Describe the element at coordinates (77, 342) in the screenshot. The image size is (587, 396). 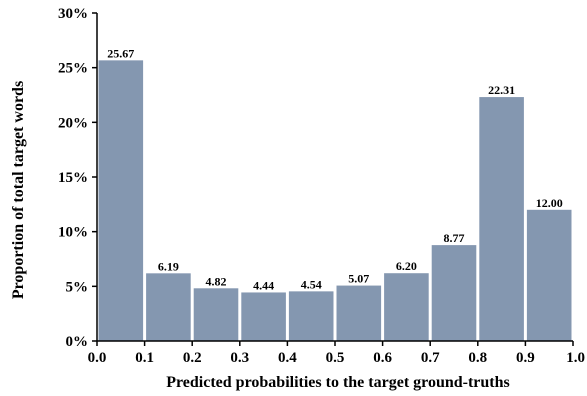
I see `y-tick-label-0: 0%` at that location.